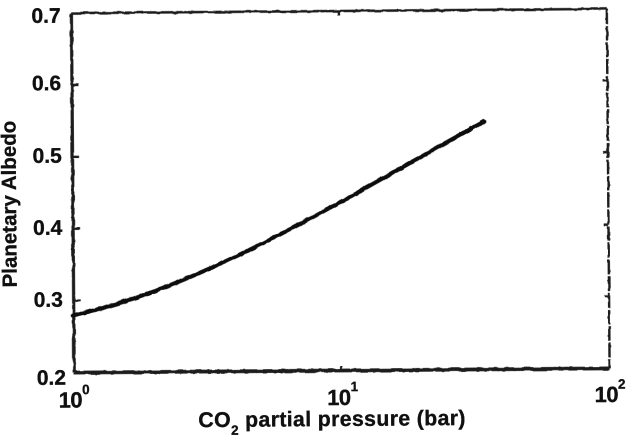  I want to click on svg-text: 10¹, so click(343, 394).